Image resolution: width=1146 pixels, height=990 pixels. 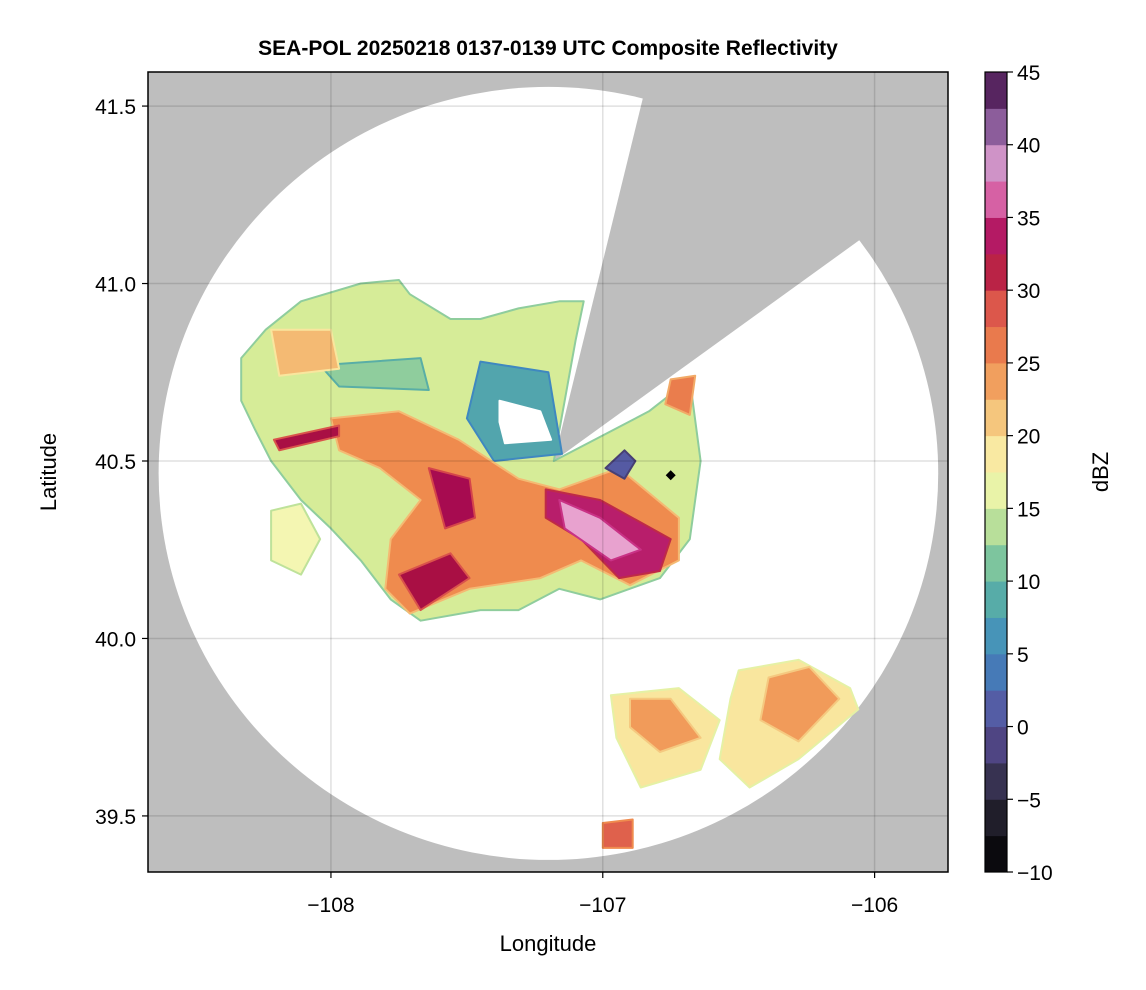 What do you see at coordinates (1028, 291) in the screenshot?
I see `colorbar-tick-label: 30` at bounding box center [1028, 291].